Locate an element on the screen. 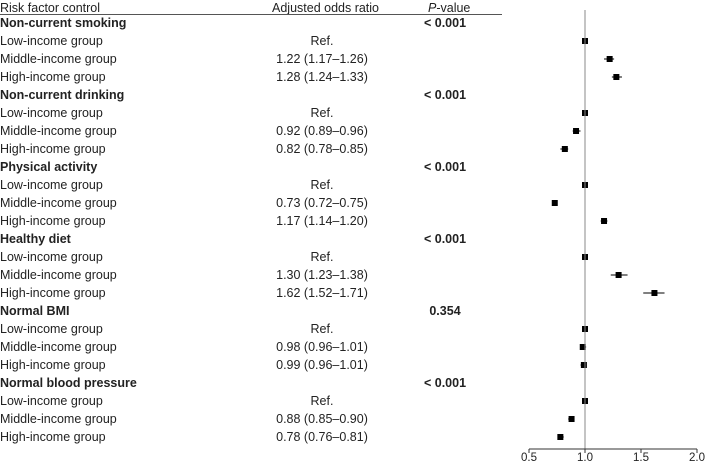 This screenshot has height=463, width=714. odds-ratio-value: 0.99 (0.96–1.01) is located at coordinates (322, 365).